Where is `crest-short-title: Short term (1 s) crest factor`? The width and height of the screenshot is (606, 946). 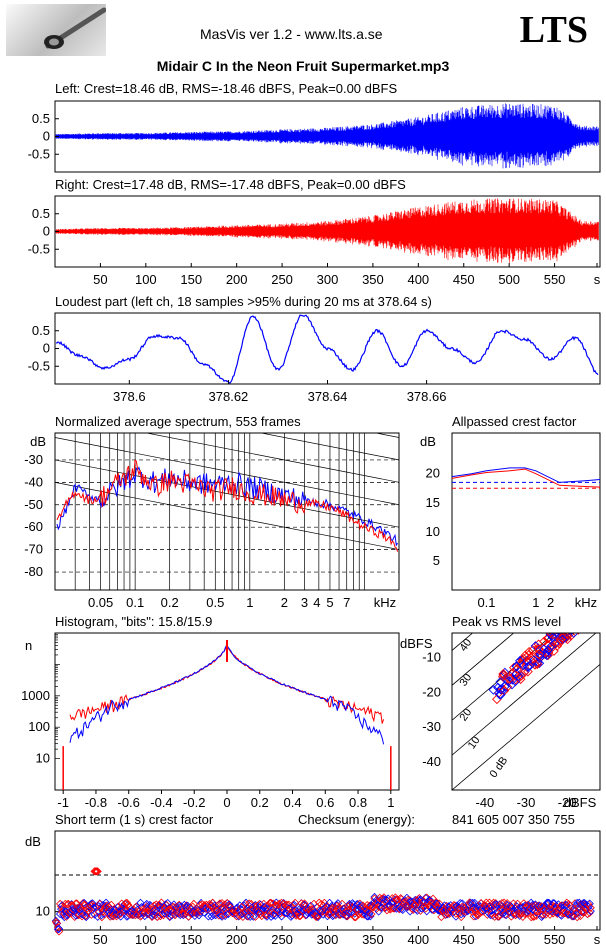 crest-short-title: Short term (1 s) crest factor is located at coordinates (134, 819).